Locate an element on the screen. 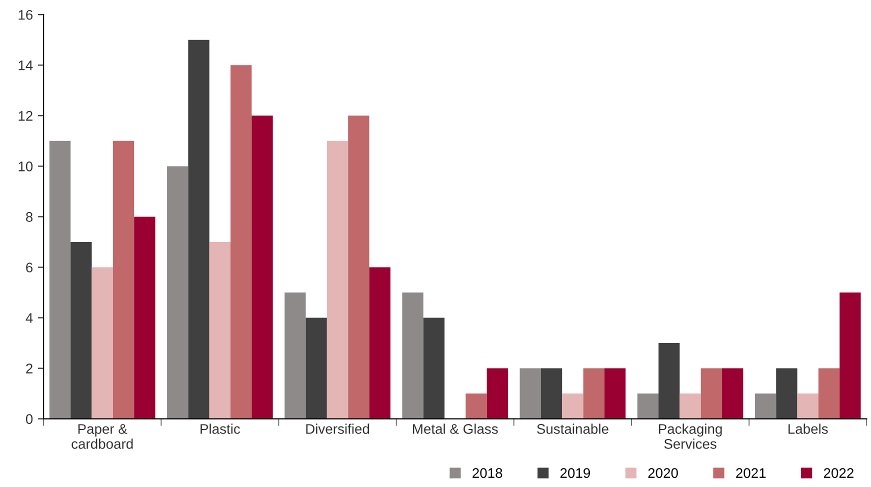 The width and height of the screenshot is (871, 487). x-tick-label: Paper & cardboard is located at coordinates (102, 436).